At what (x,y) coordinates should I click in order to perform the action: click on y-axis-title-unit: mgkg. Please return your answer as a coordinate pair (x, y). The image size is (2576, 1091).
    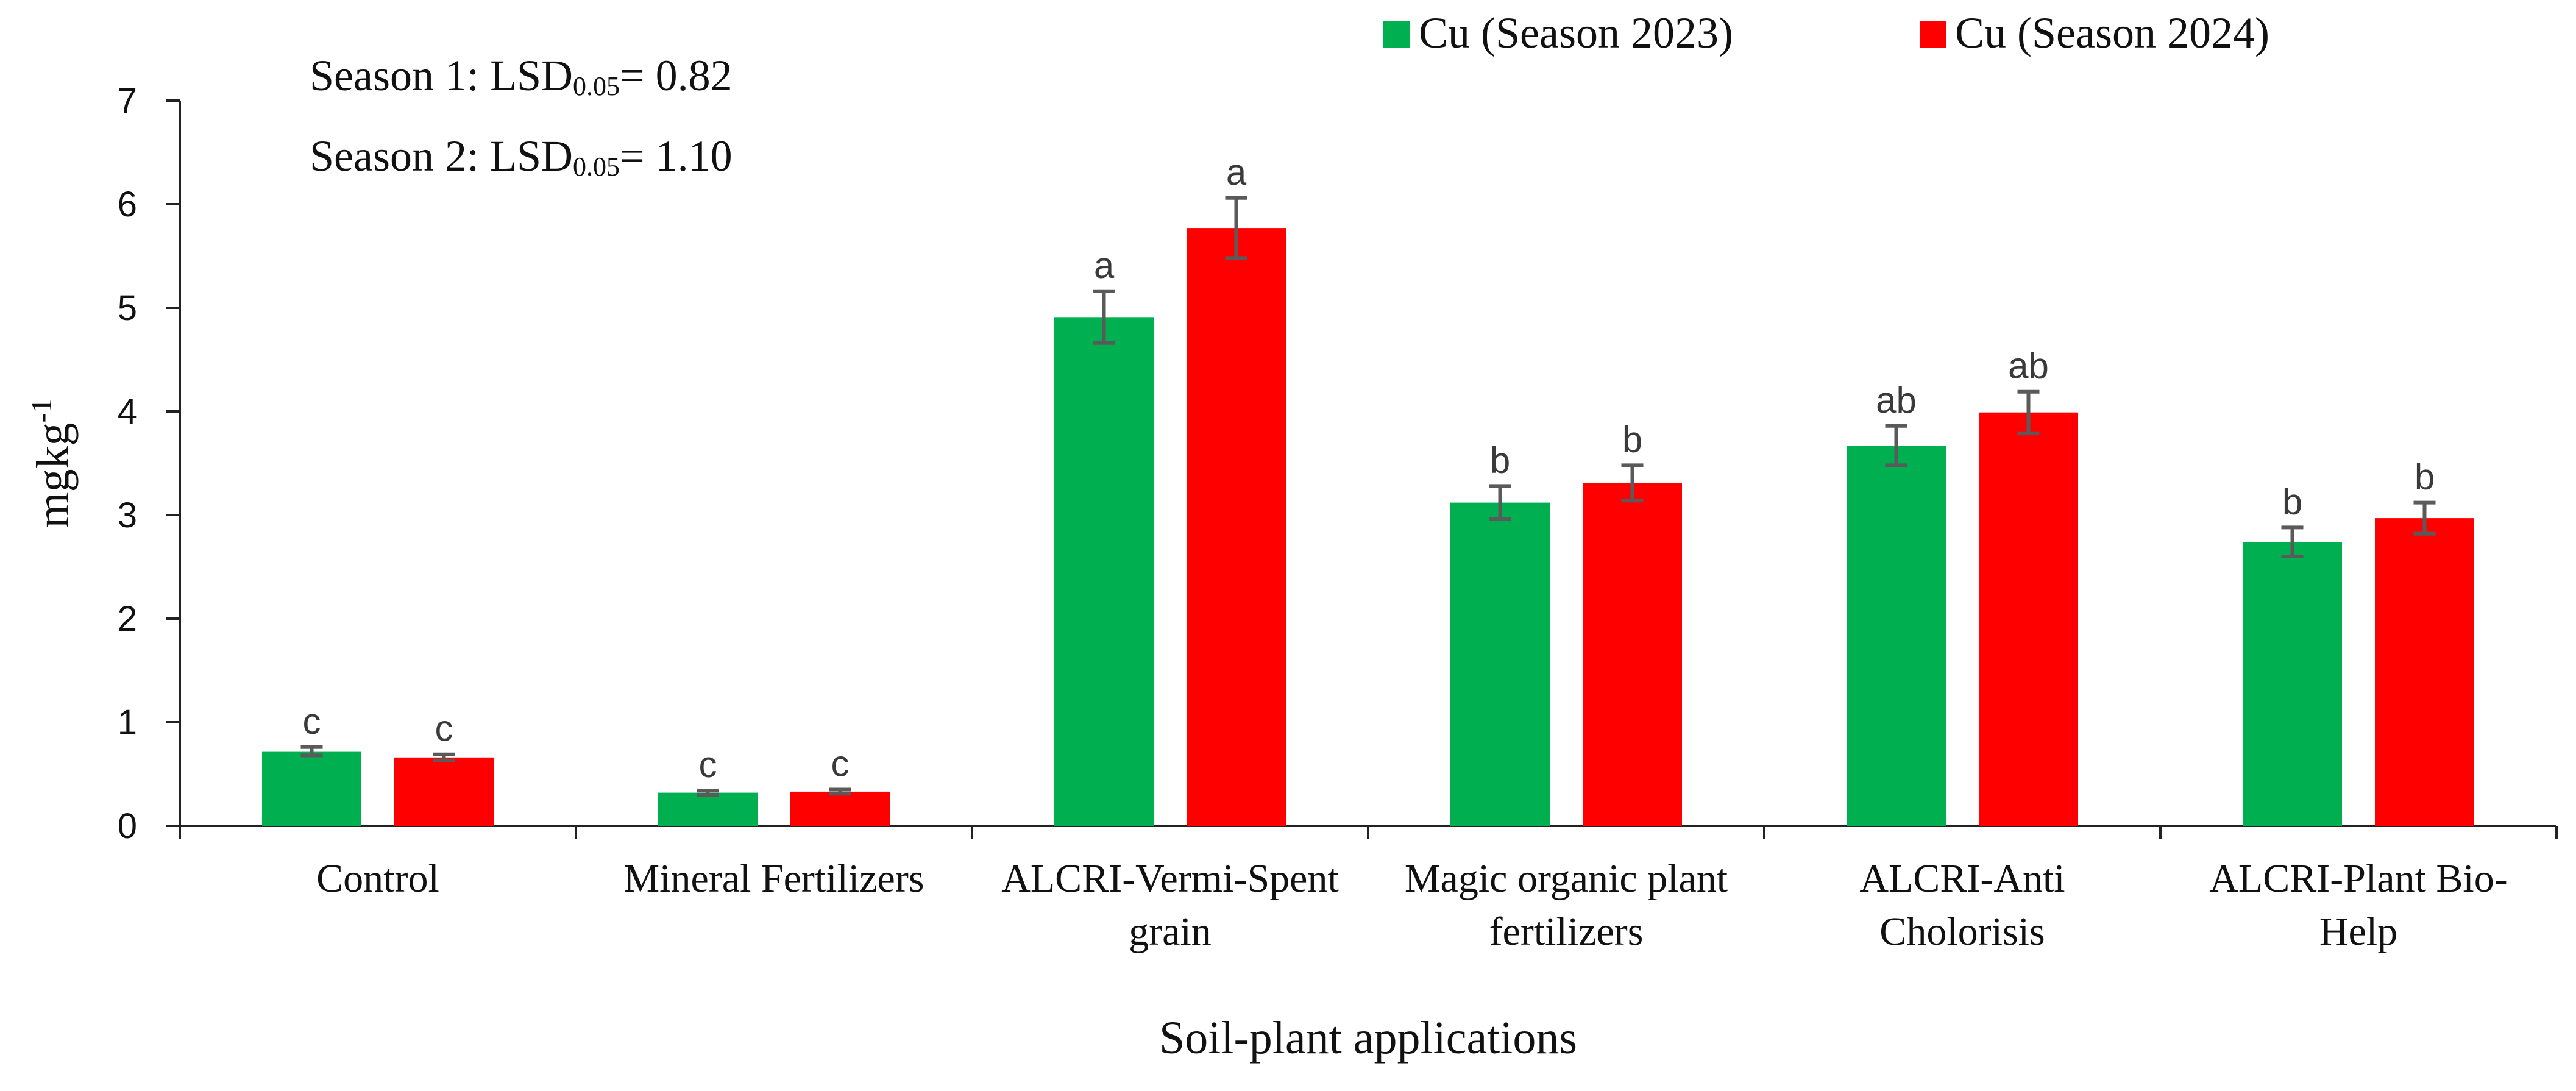
    Looking at the image, I should click on (53, 475).